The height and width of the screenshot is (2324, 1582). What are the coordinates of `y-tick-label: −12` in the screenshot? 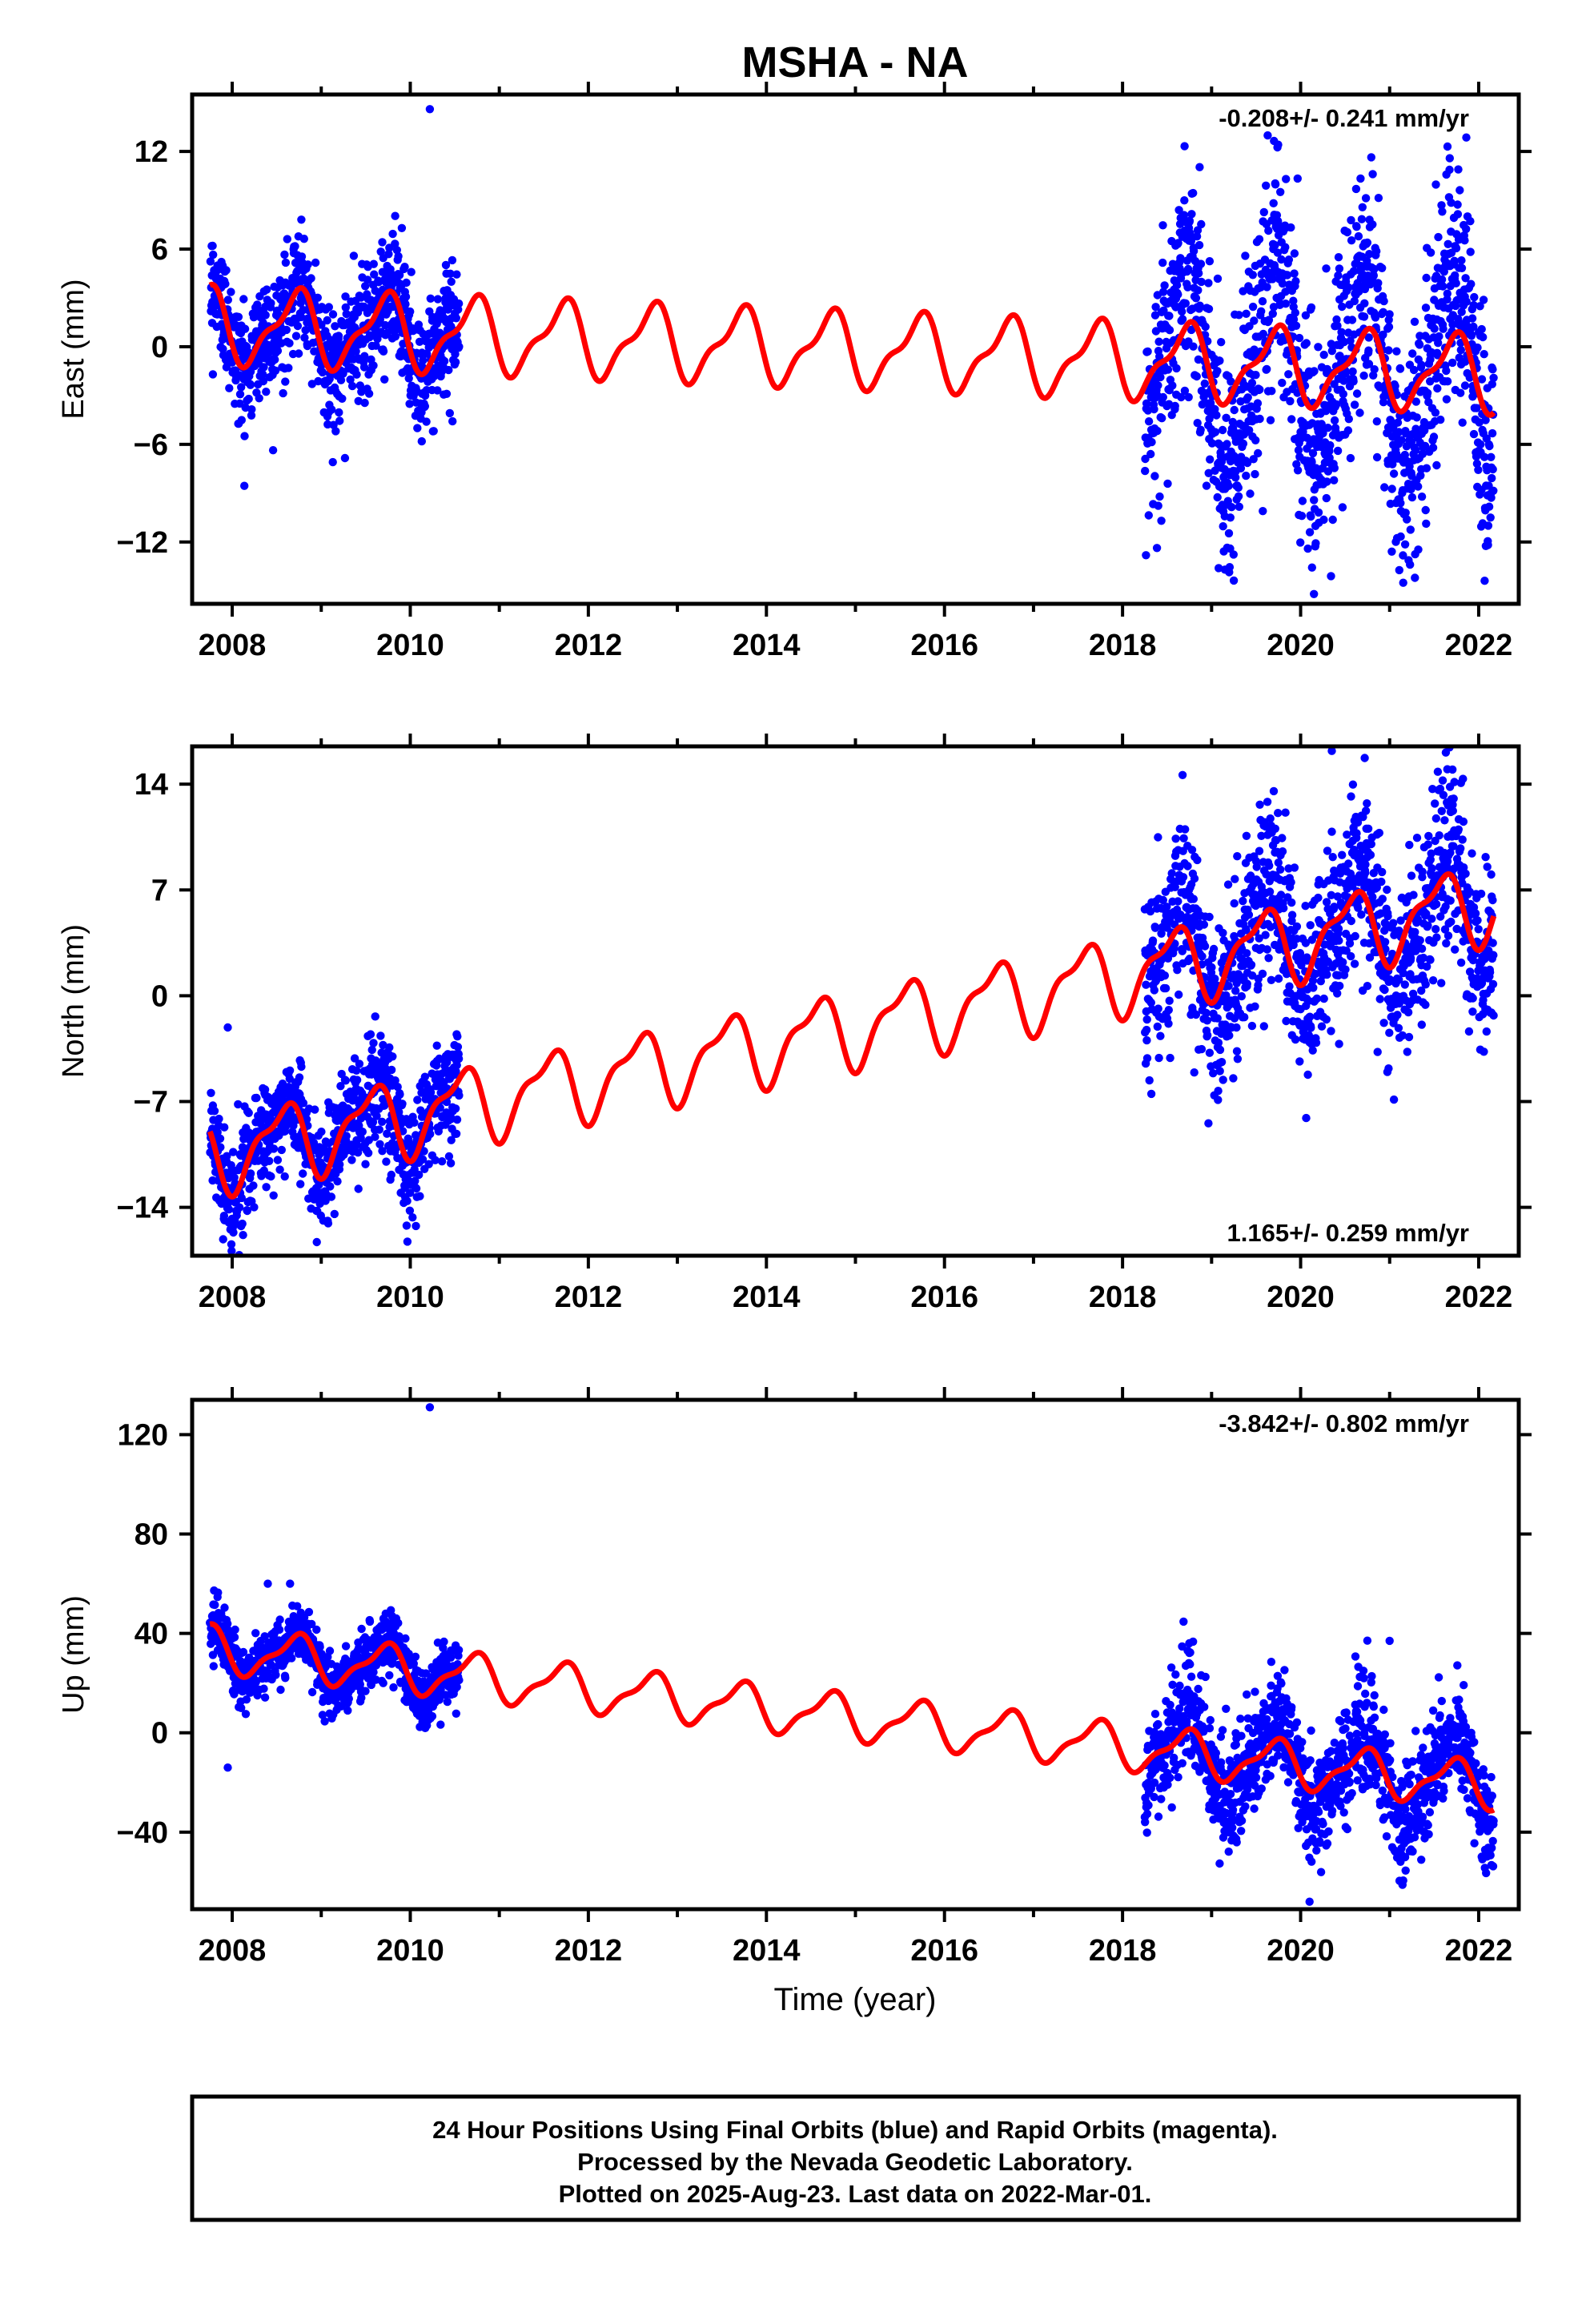 It's located at (142, 543).